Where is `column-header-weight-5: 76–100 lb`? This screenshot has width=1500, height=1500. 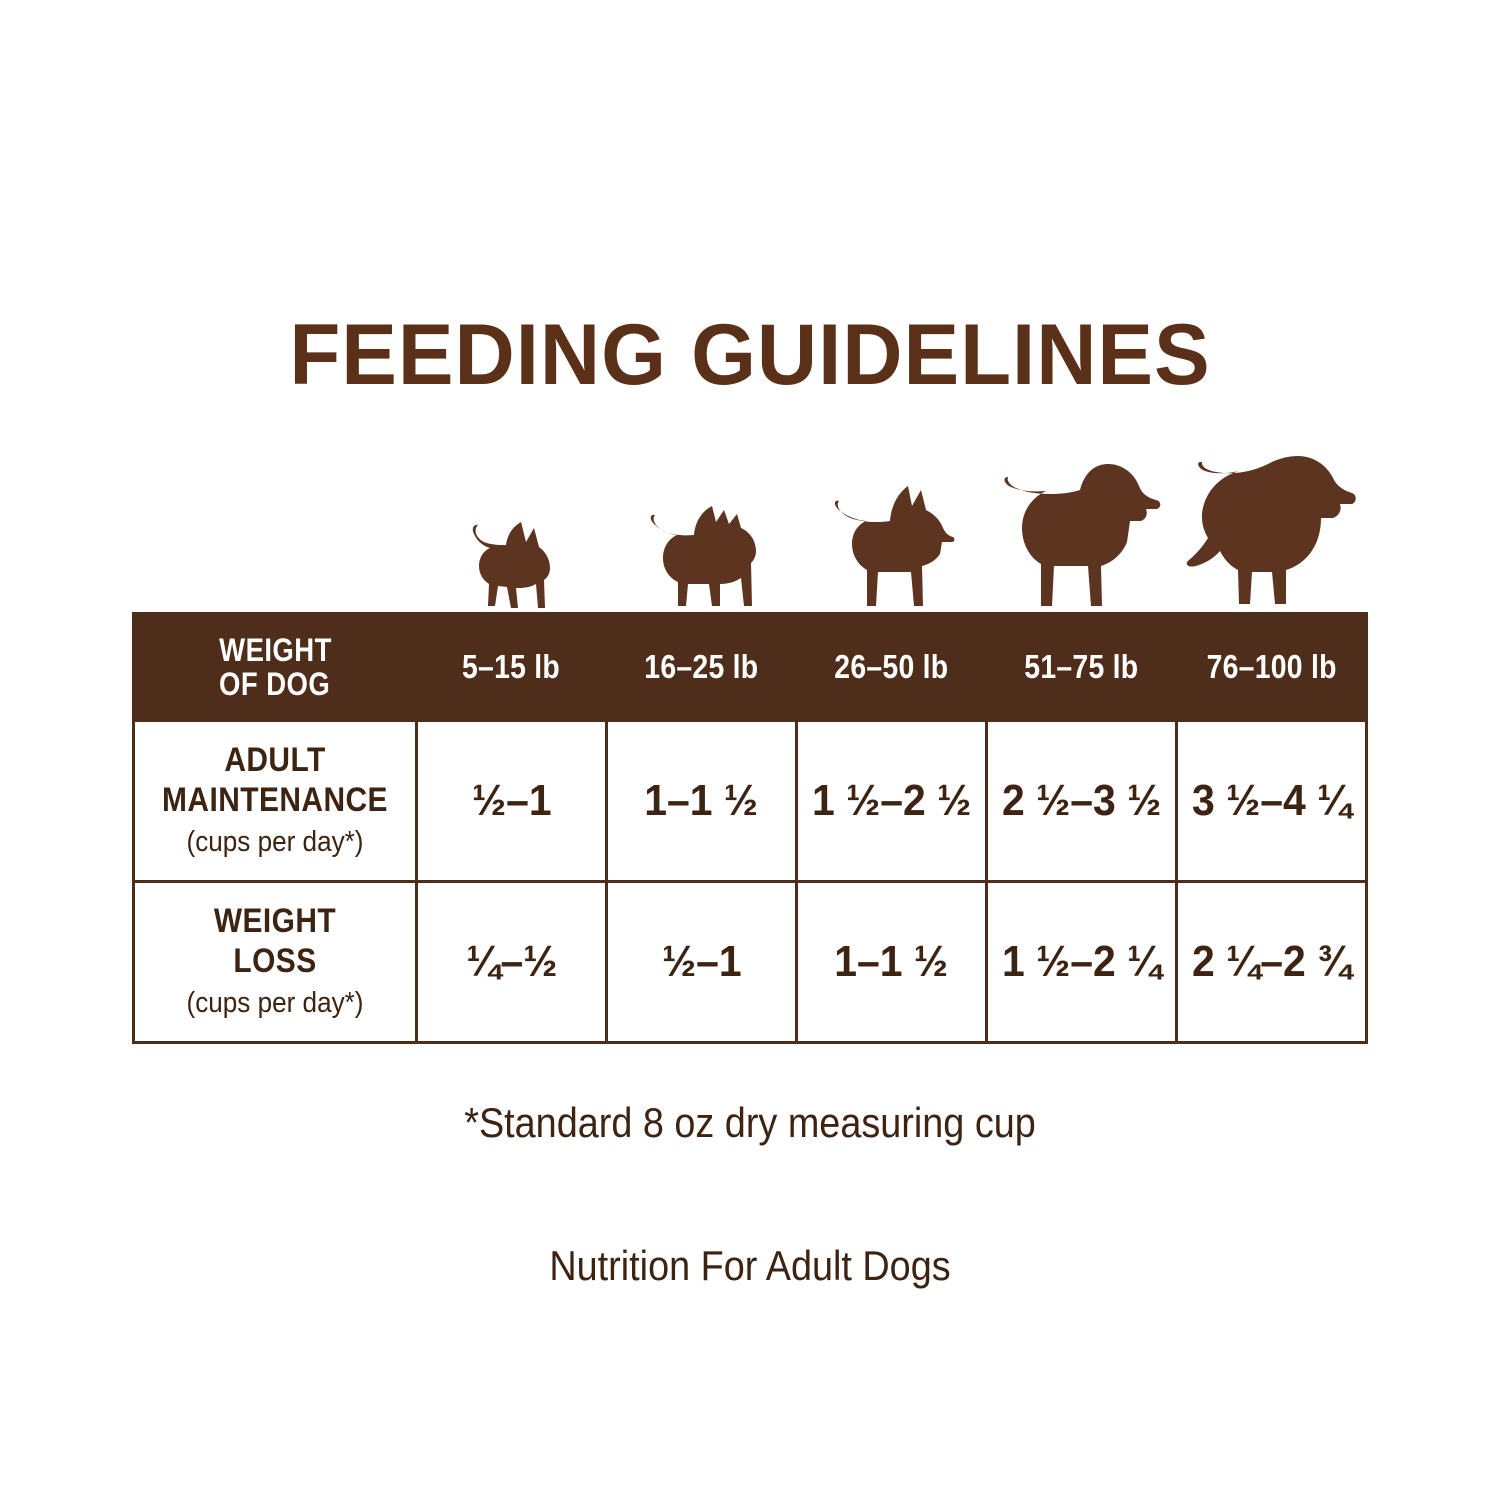
column-header-weight-5: 76–100 lb is located at coordinates (1271, 667).